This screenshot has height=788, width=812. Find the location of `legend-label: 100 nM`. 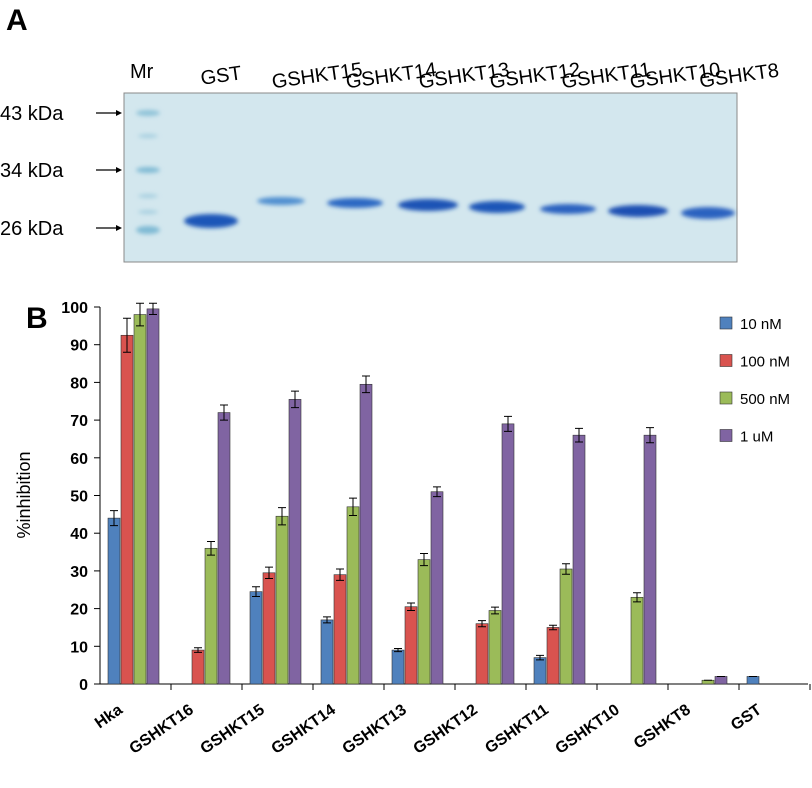

legend-label: 100 nM is located at coordinates (765, 362).